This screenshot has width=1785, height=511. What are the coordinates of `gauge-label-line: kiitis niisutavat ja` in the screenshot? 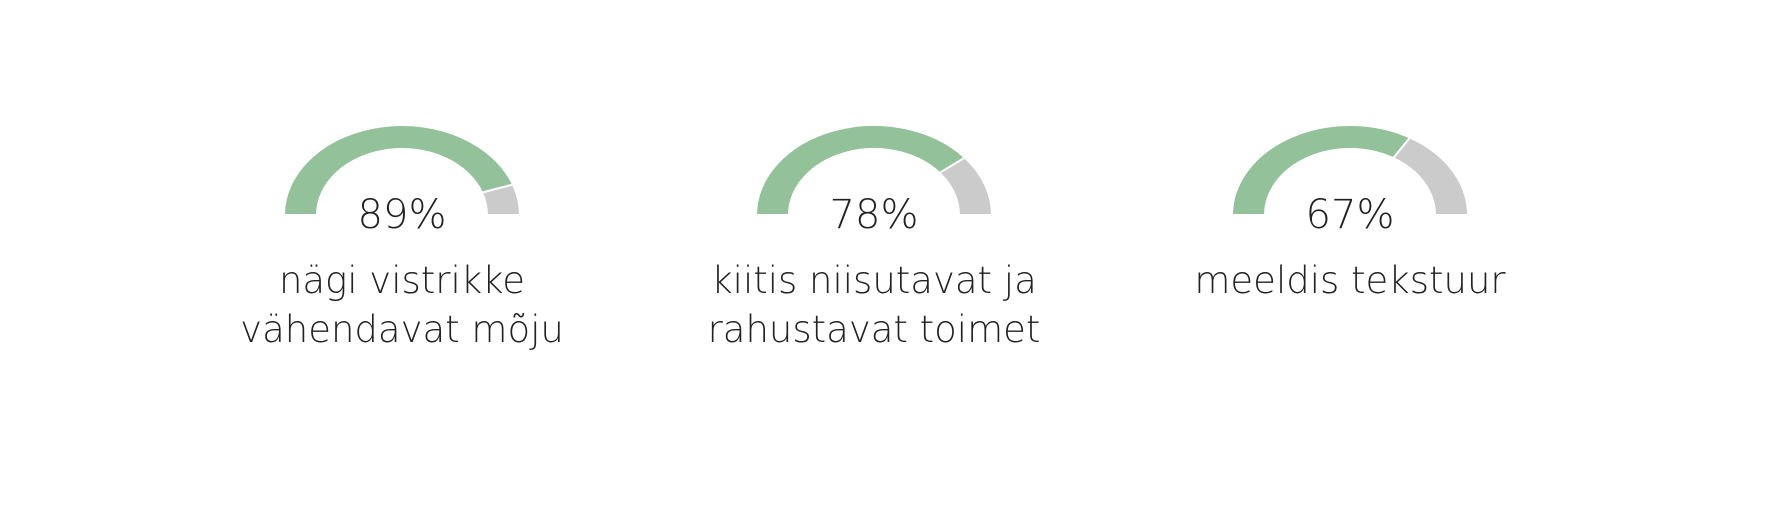 It's located at (874, 280).